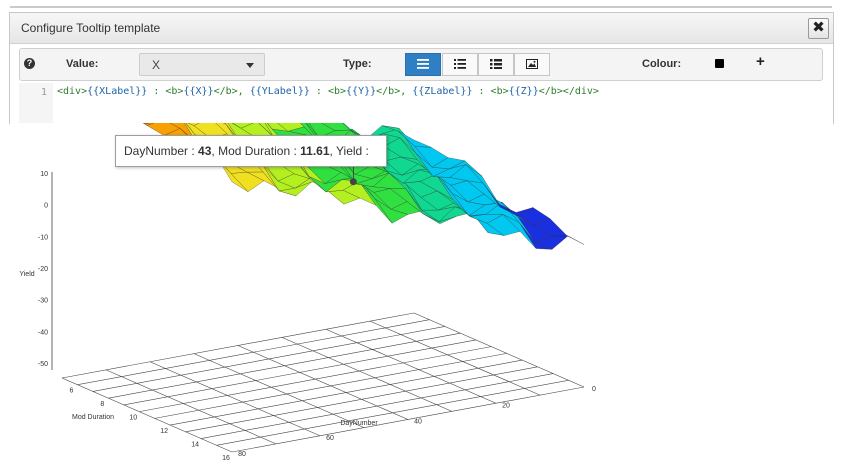 This screenshot has height=468, width=842. I want to click on tooltip-y-label: Mod Duration, so click(254, 151).